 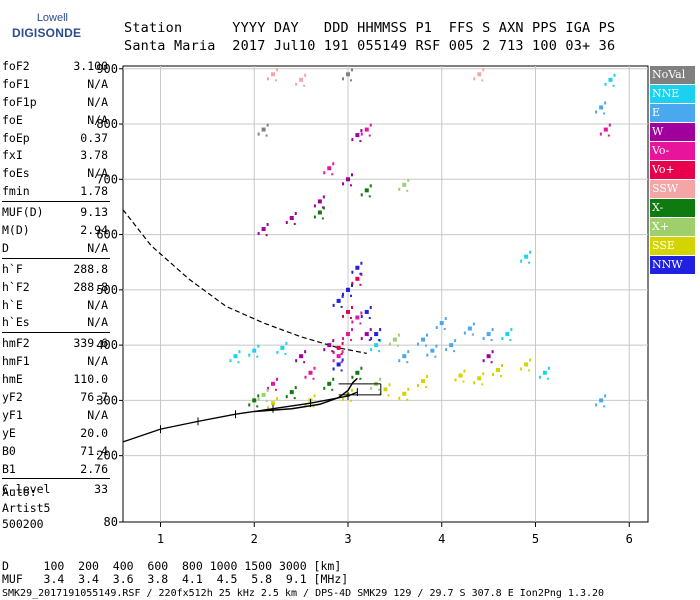 I want to click on auto-code: 500200, so click(x=23, y=524).